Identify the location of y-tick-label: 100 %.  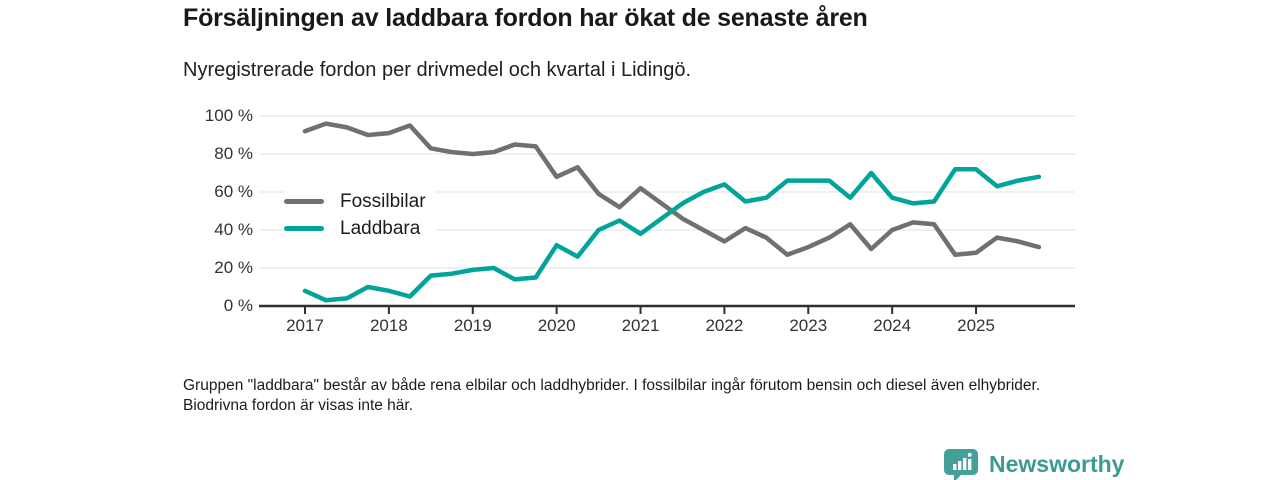
(228, 115).